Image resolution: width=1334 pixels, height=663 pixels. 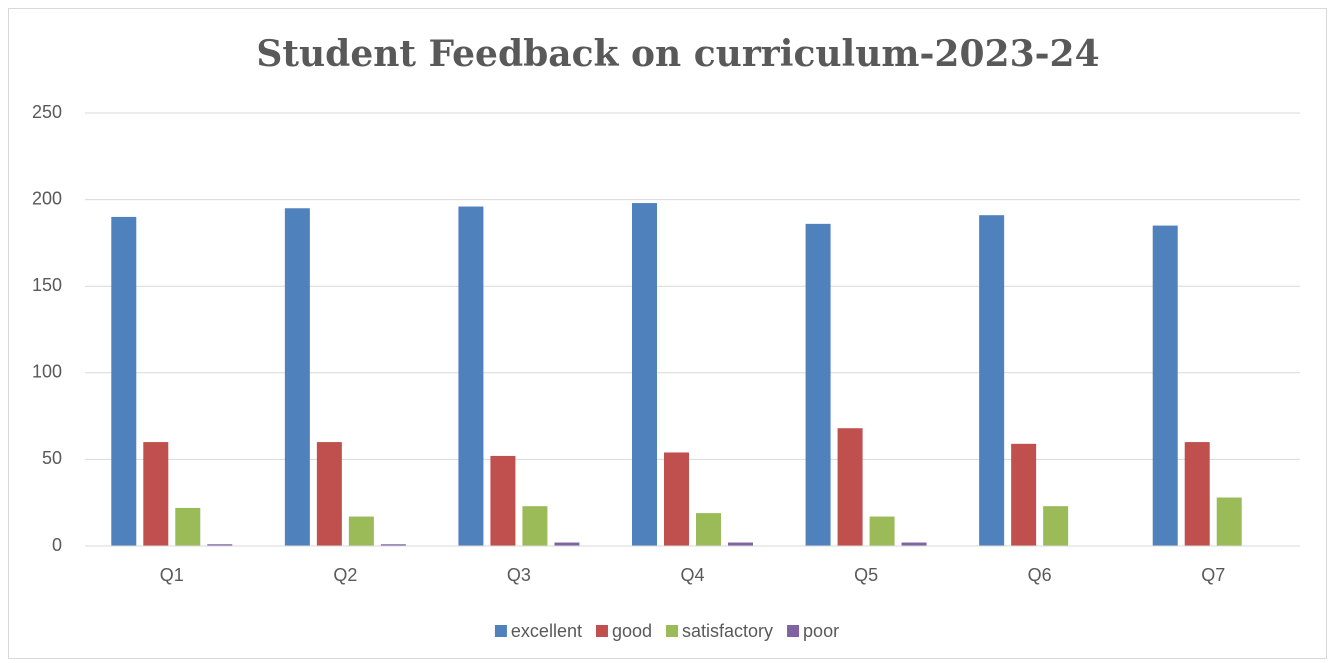 What do you see at coordinates (821, 631) in the screenshot?
I see `legend-label: poor` at bounding box center [821, 631].